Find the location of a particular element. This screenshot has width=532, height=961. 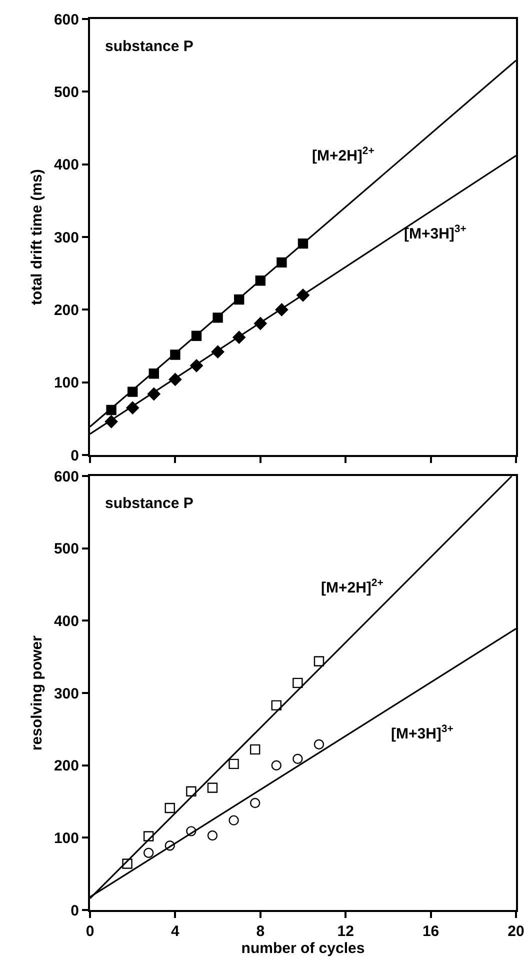

y-axis-title: resolving power is located at coordinates (37, 693).